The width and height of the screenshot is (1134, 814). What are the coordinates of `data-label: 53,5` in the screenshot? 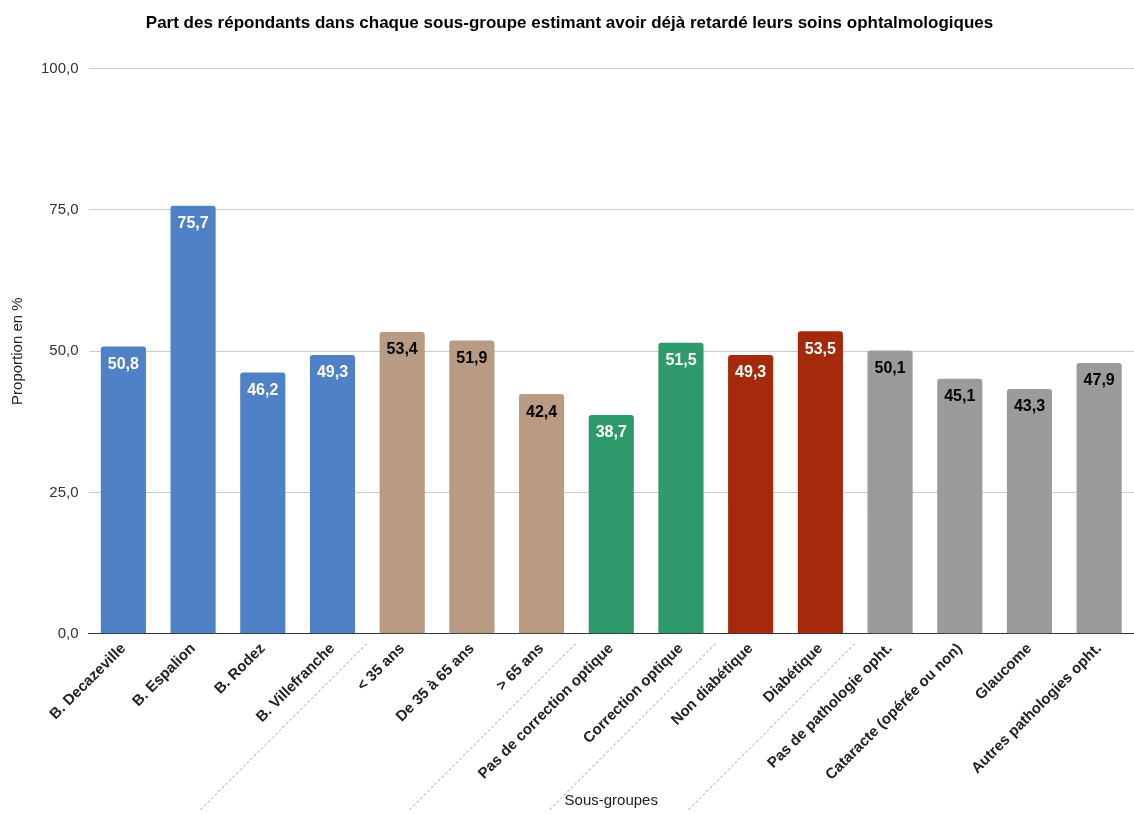 It's located at (820, 348).